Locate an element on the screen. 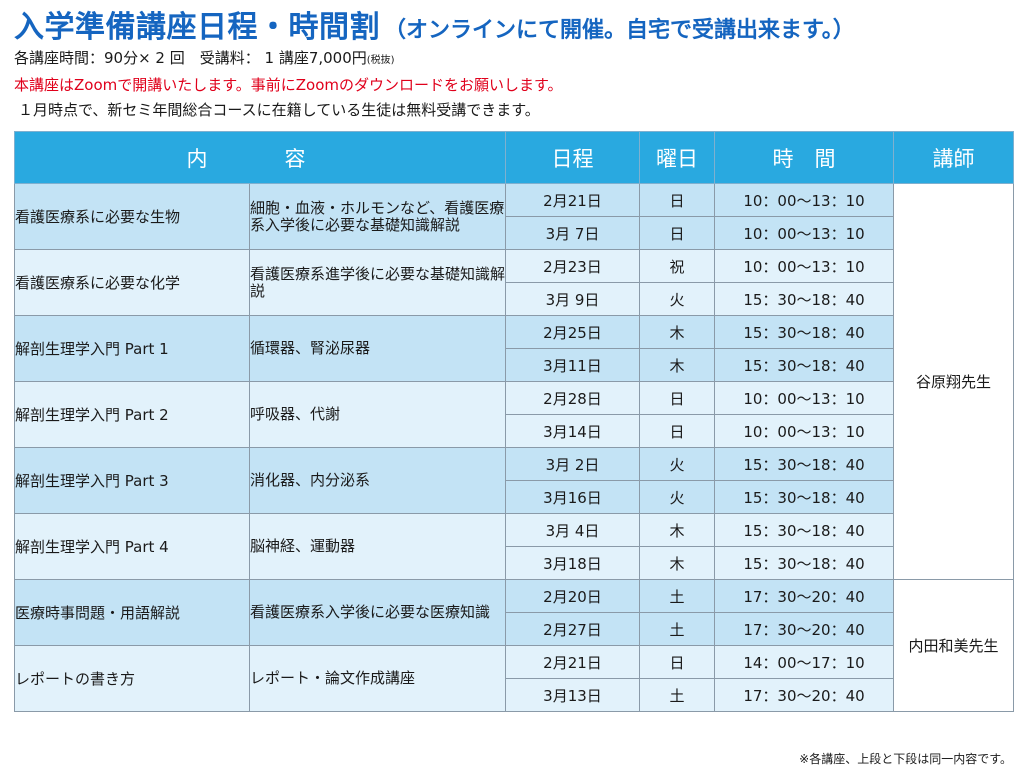  session-time: 14：00〜17：10 is located at coordinates (804, 662).